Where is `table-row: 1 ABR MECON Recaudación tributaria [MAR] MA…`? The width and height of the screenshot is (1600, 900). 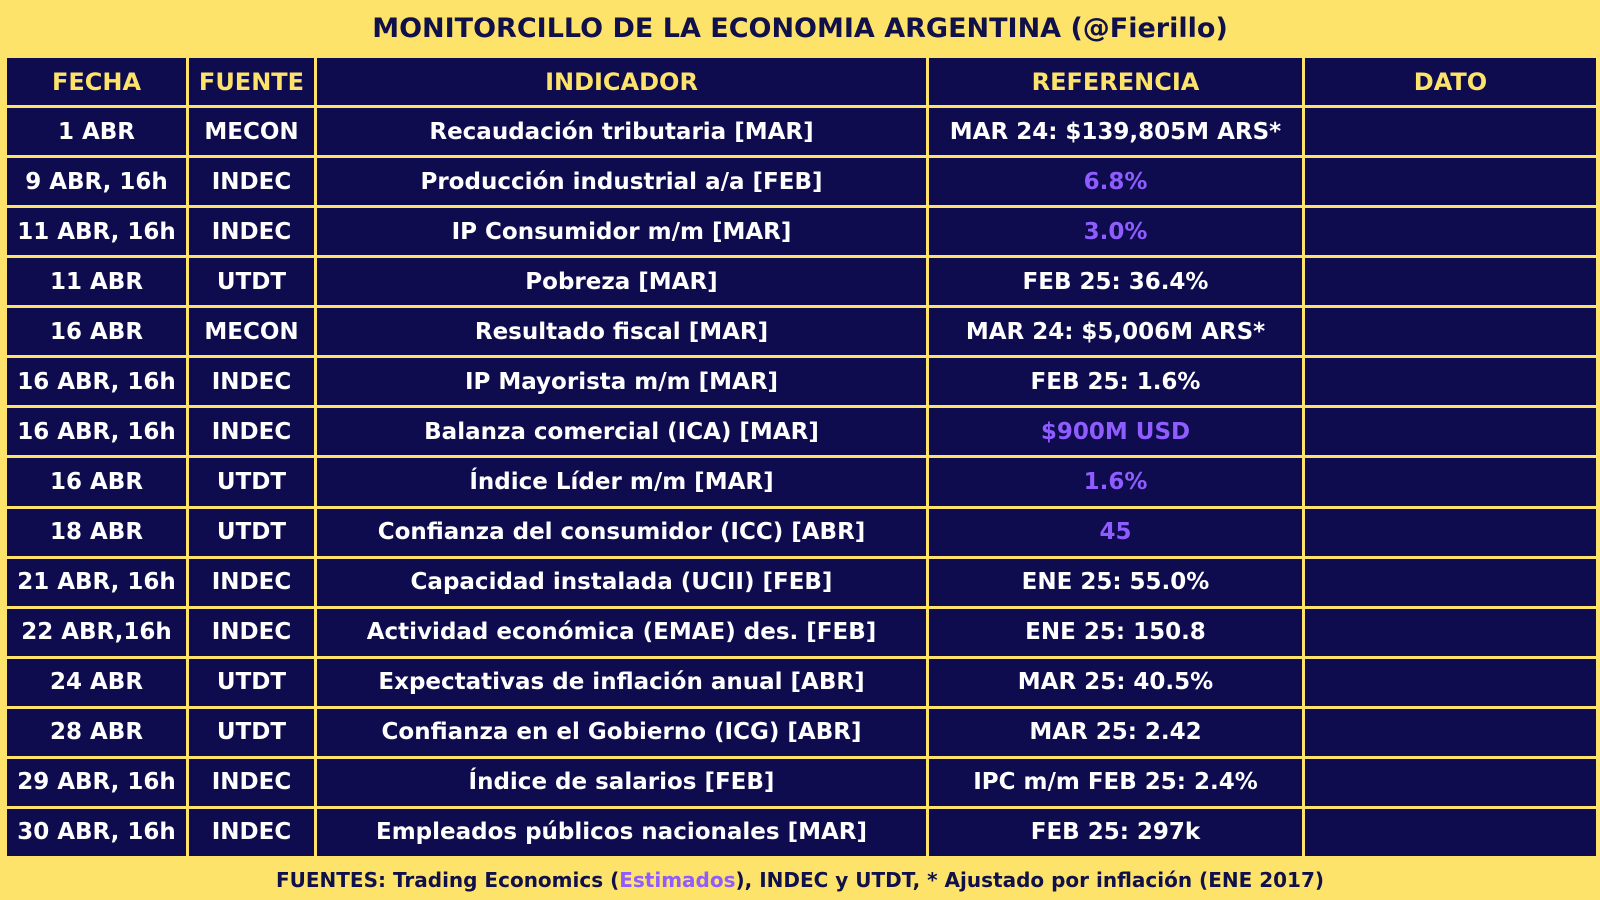 table-row: 1 ABR MECON Recaudación tributaria [MAR] MA… is located at coordinates (801, 131).